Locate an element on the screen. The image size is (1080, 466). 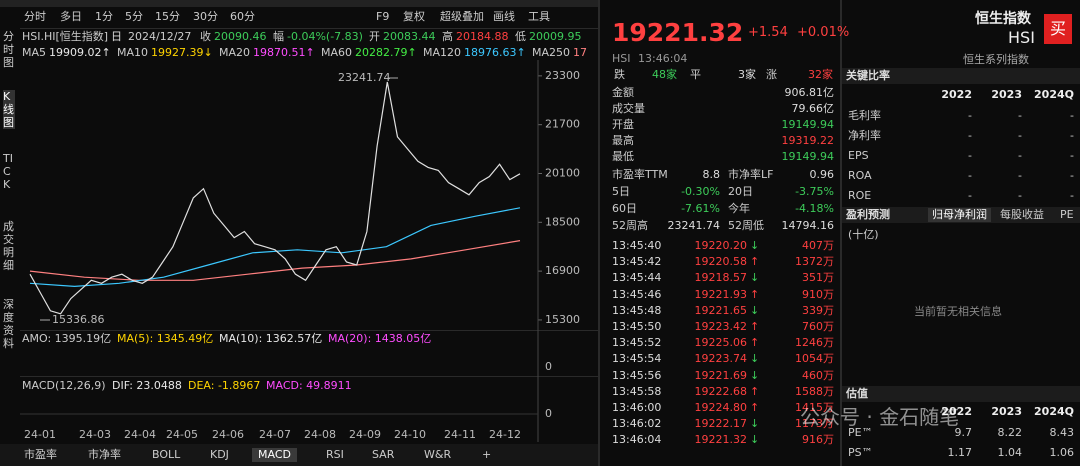
timeframe-tab: 30分 is located at coordinates (205, 16).